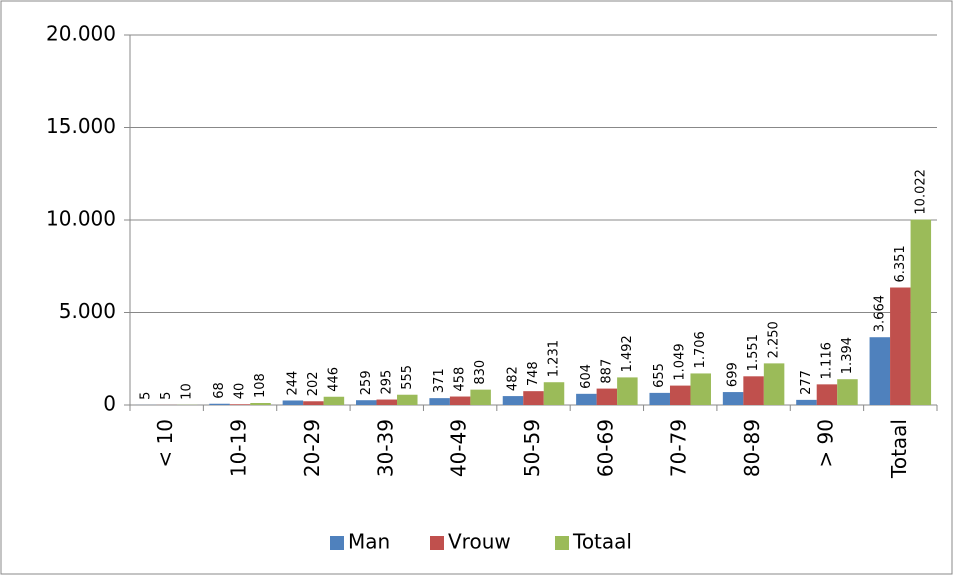 This screenshot has width=954, height=576. I want to click on value-label: 40, so click(240, 391).